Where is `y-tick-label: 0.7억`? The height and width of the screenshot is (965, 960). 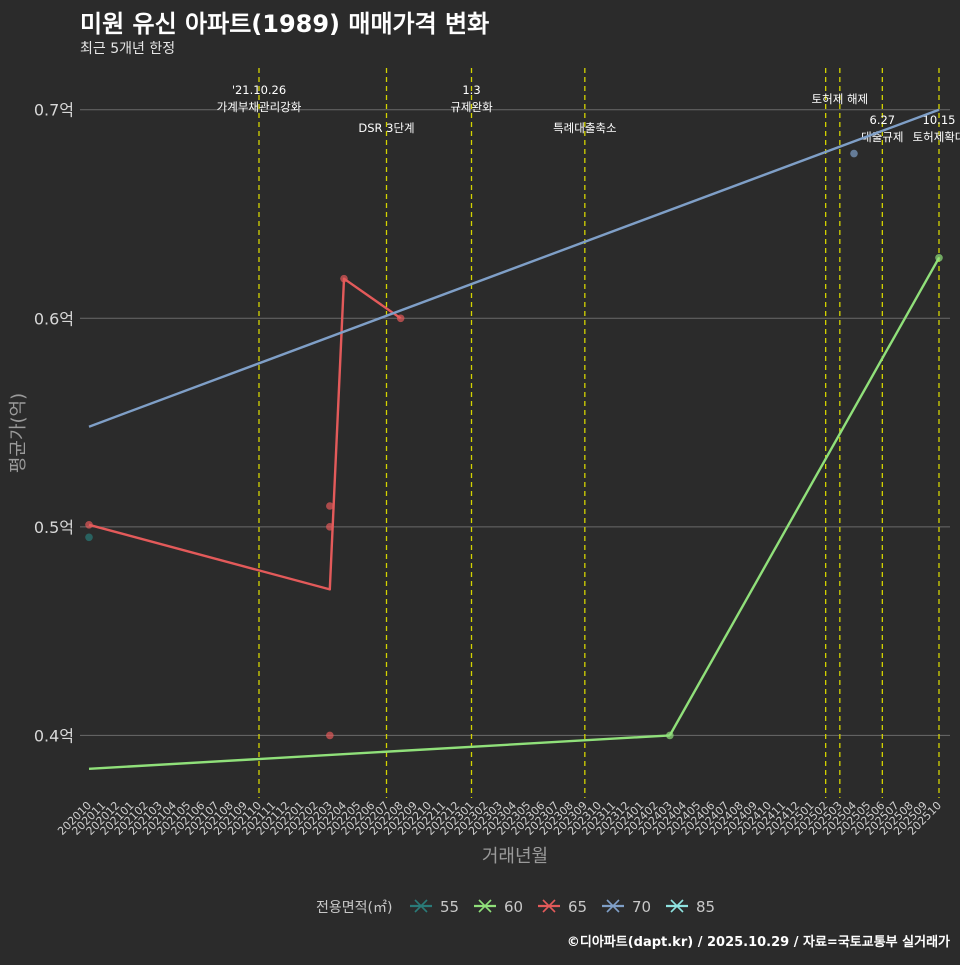 y-tick-label: 0.7억 is located at coordinates (54, 110).